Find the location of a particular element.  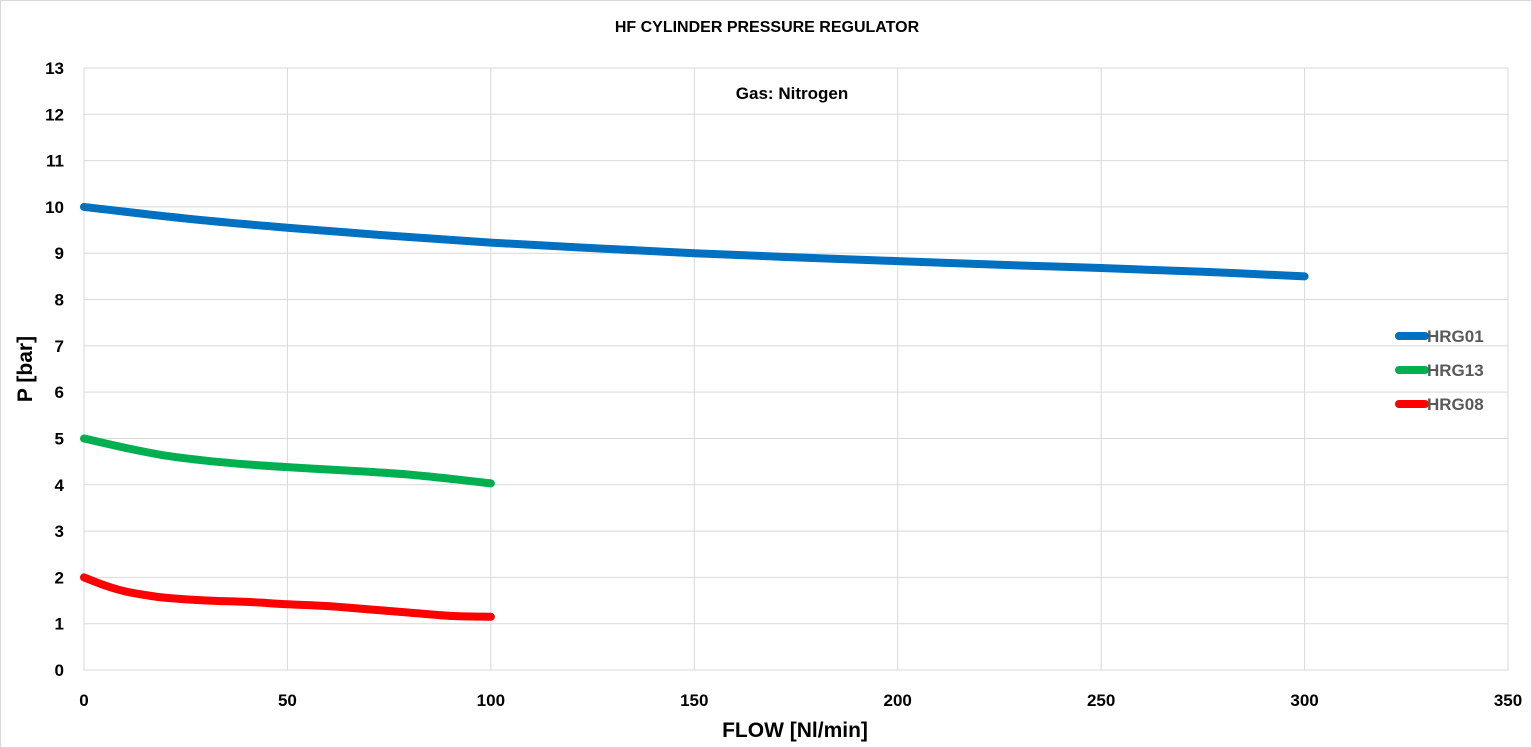

chart-title: HF CYLINDER PRESSURE REGULATOR is located at coordinates (767, 27).